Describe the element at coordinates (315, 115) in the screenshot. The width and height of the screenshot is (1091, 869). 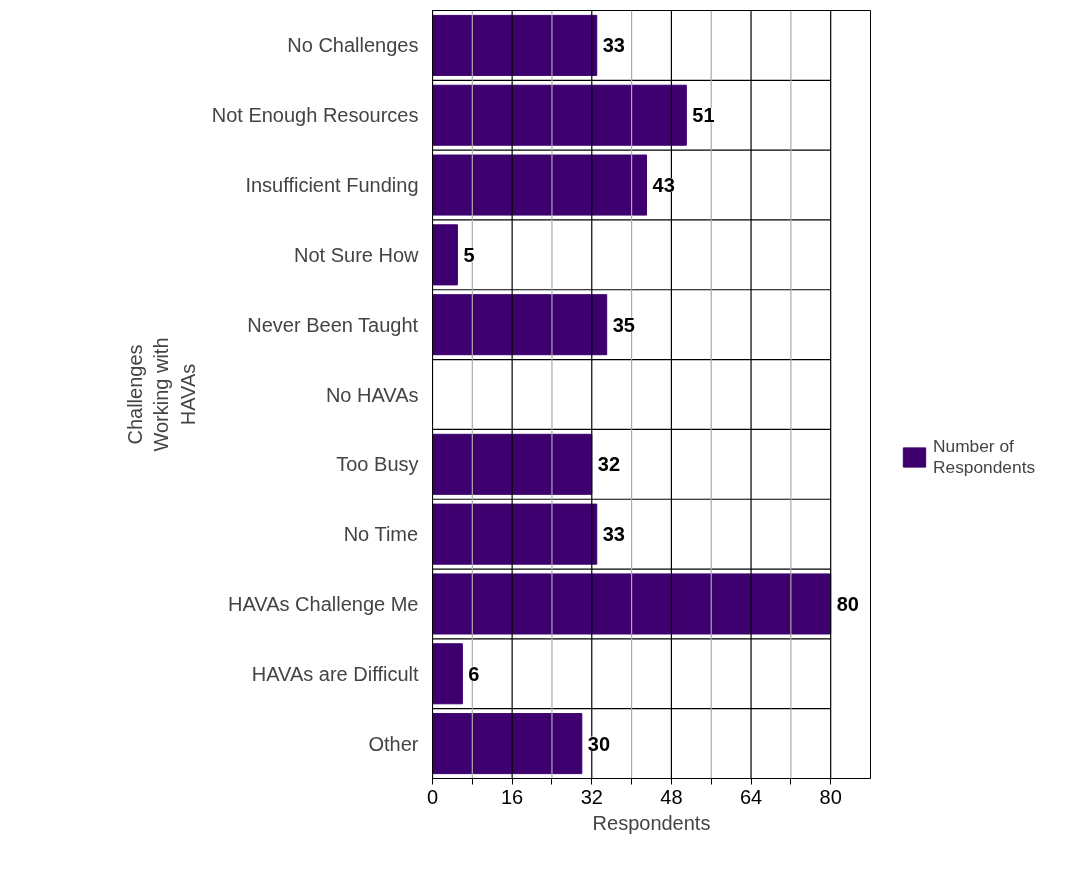
I see `y-tick-label: Not Enough Resources` at that location.